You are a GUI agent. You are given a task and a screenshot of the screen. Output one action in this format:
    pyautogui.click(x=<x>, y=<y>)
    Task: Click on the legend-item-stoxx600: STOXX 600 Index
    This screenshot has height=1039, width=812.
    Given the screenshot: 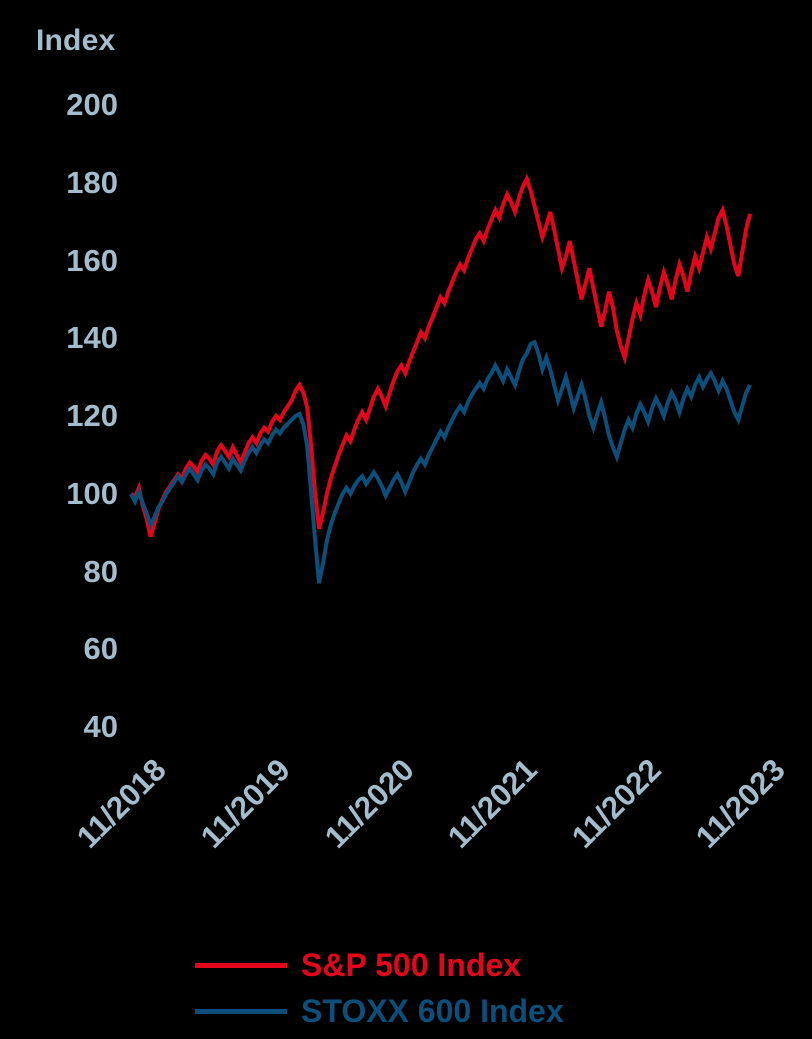 What is the action you would take?
    pyautogui.click(x=475, y=1011)
    